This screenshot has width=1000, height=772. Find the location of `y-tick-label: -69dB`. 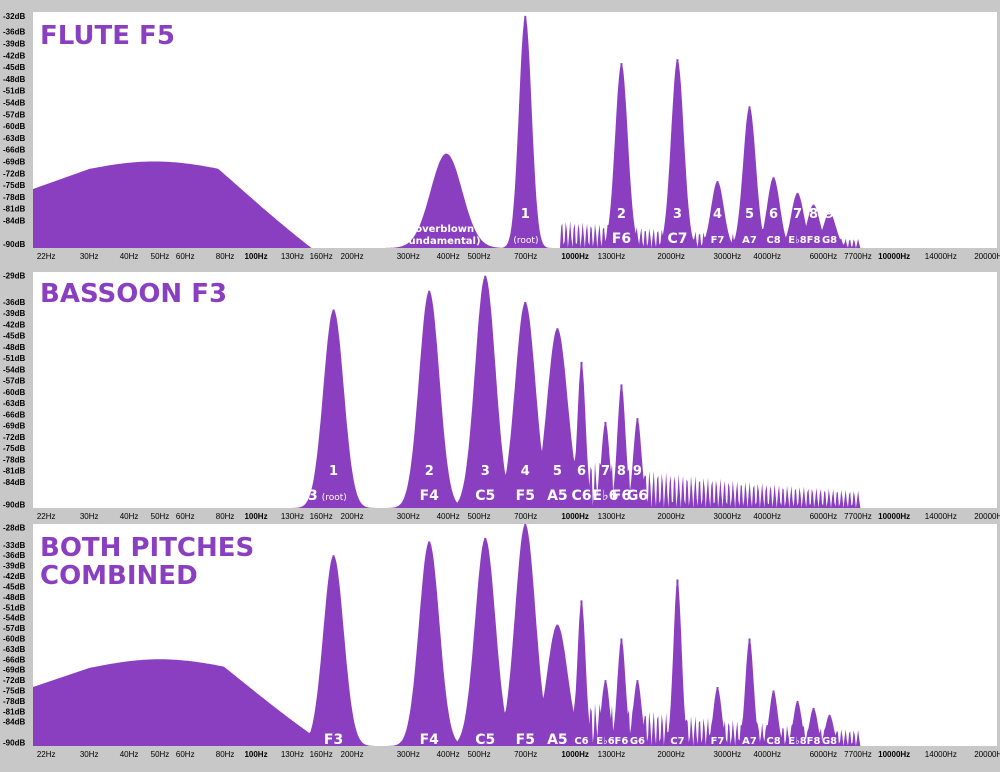

y-tick-label: -69dB is located at coordinates (14, 670).